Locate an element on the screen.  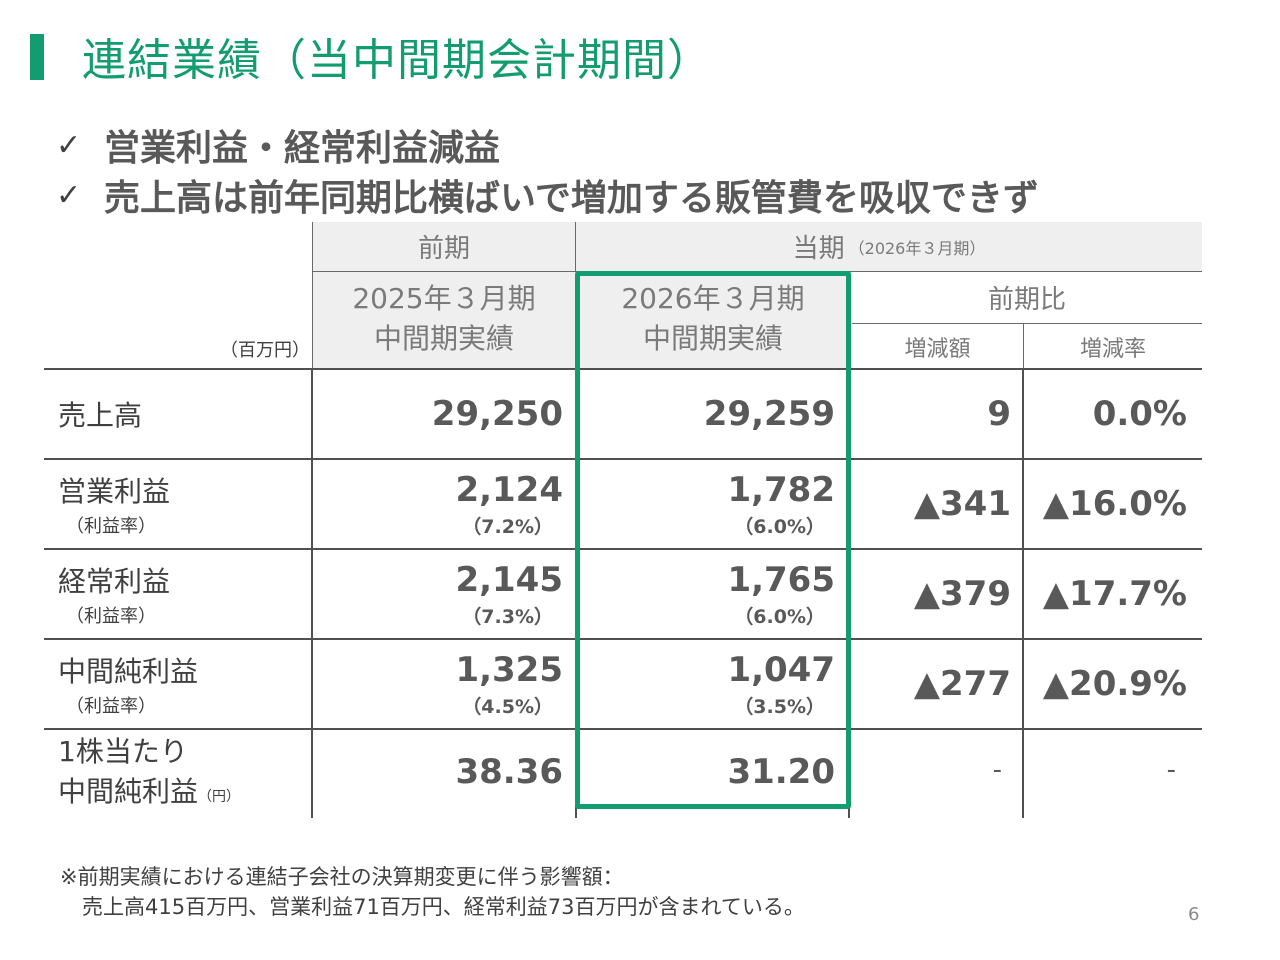
table-cell-rate: ▲16.0% is located at coordinates (1114, 504).